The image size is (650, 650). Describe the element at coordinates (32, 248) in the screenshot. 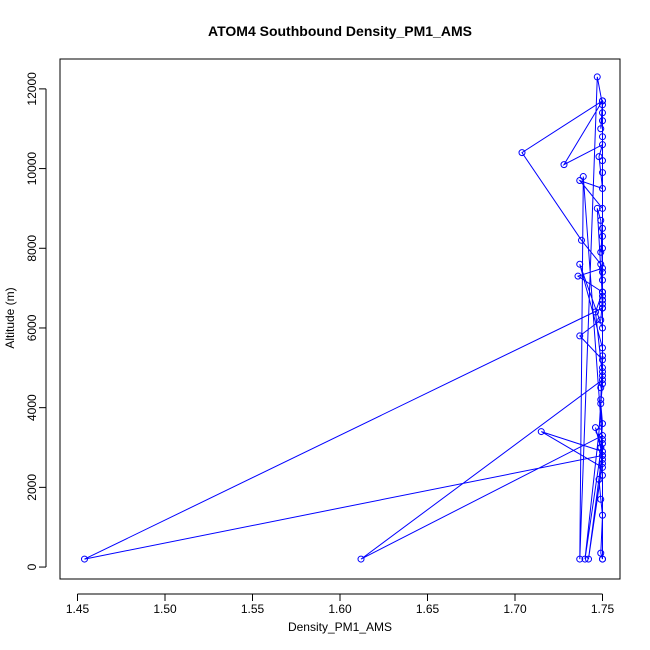

I see `y-tick-label: 8000` at that location.